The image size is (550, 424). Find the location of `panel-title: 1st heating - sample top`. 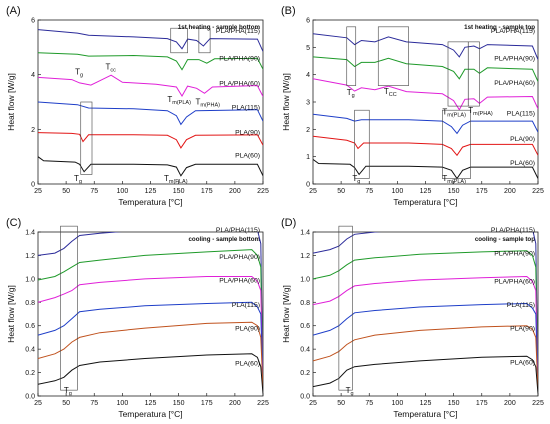

panel-title: 1st heating - sample top is located at coordinates (499, 27).